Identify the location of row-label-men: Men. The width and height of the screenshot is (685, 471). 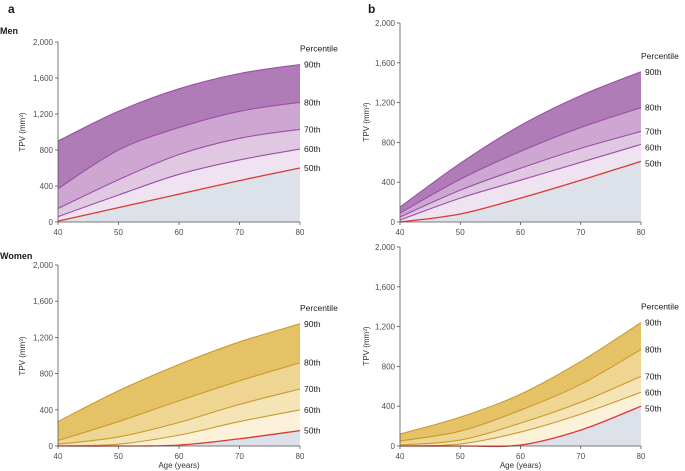
(9, 31).